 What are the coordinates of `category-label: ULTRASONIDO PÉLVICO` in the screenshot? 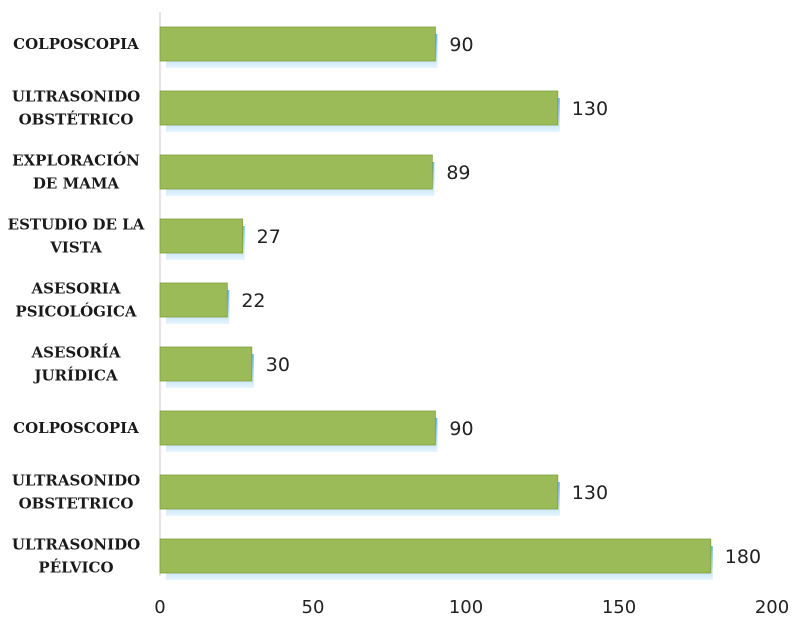 It's located at (76, 556).